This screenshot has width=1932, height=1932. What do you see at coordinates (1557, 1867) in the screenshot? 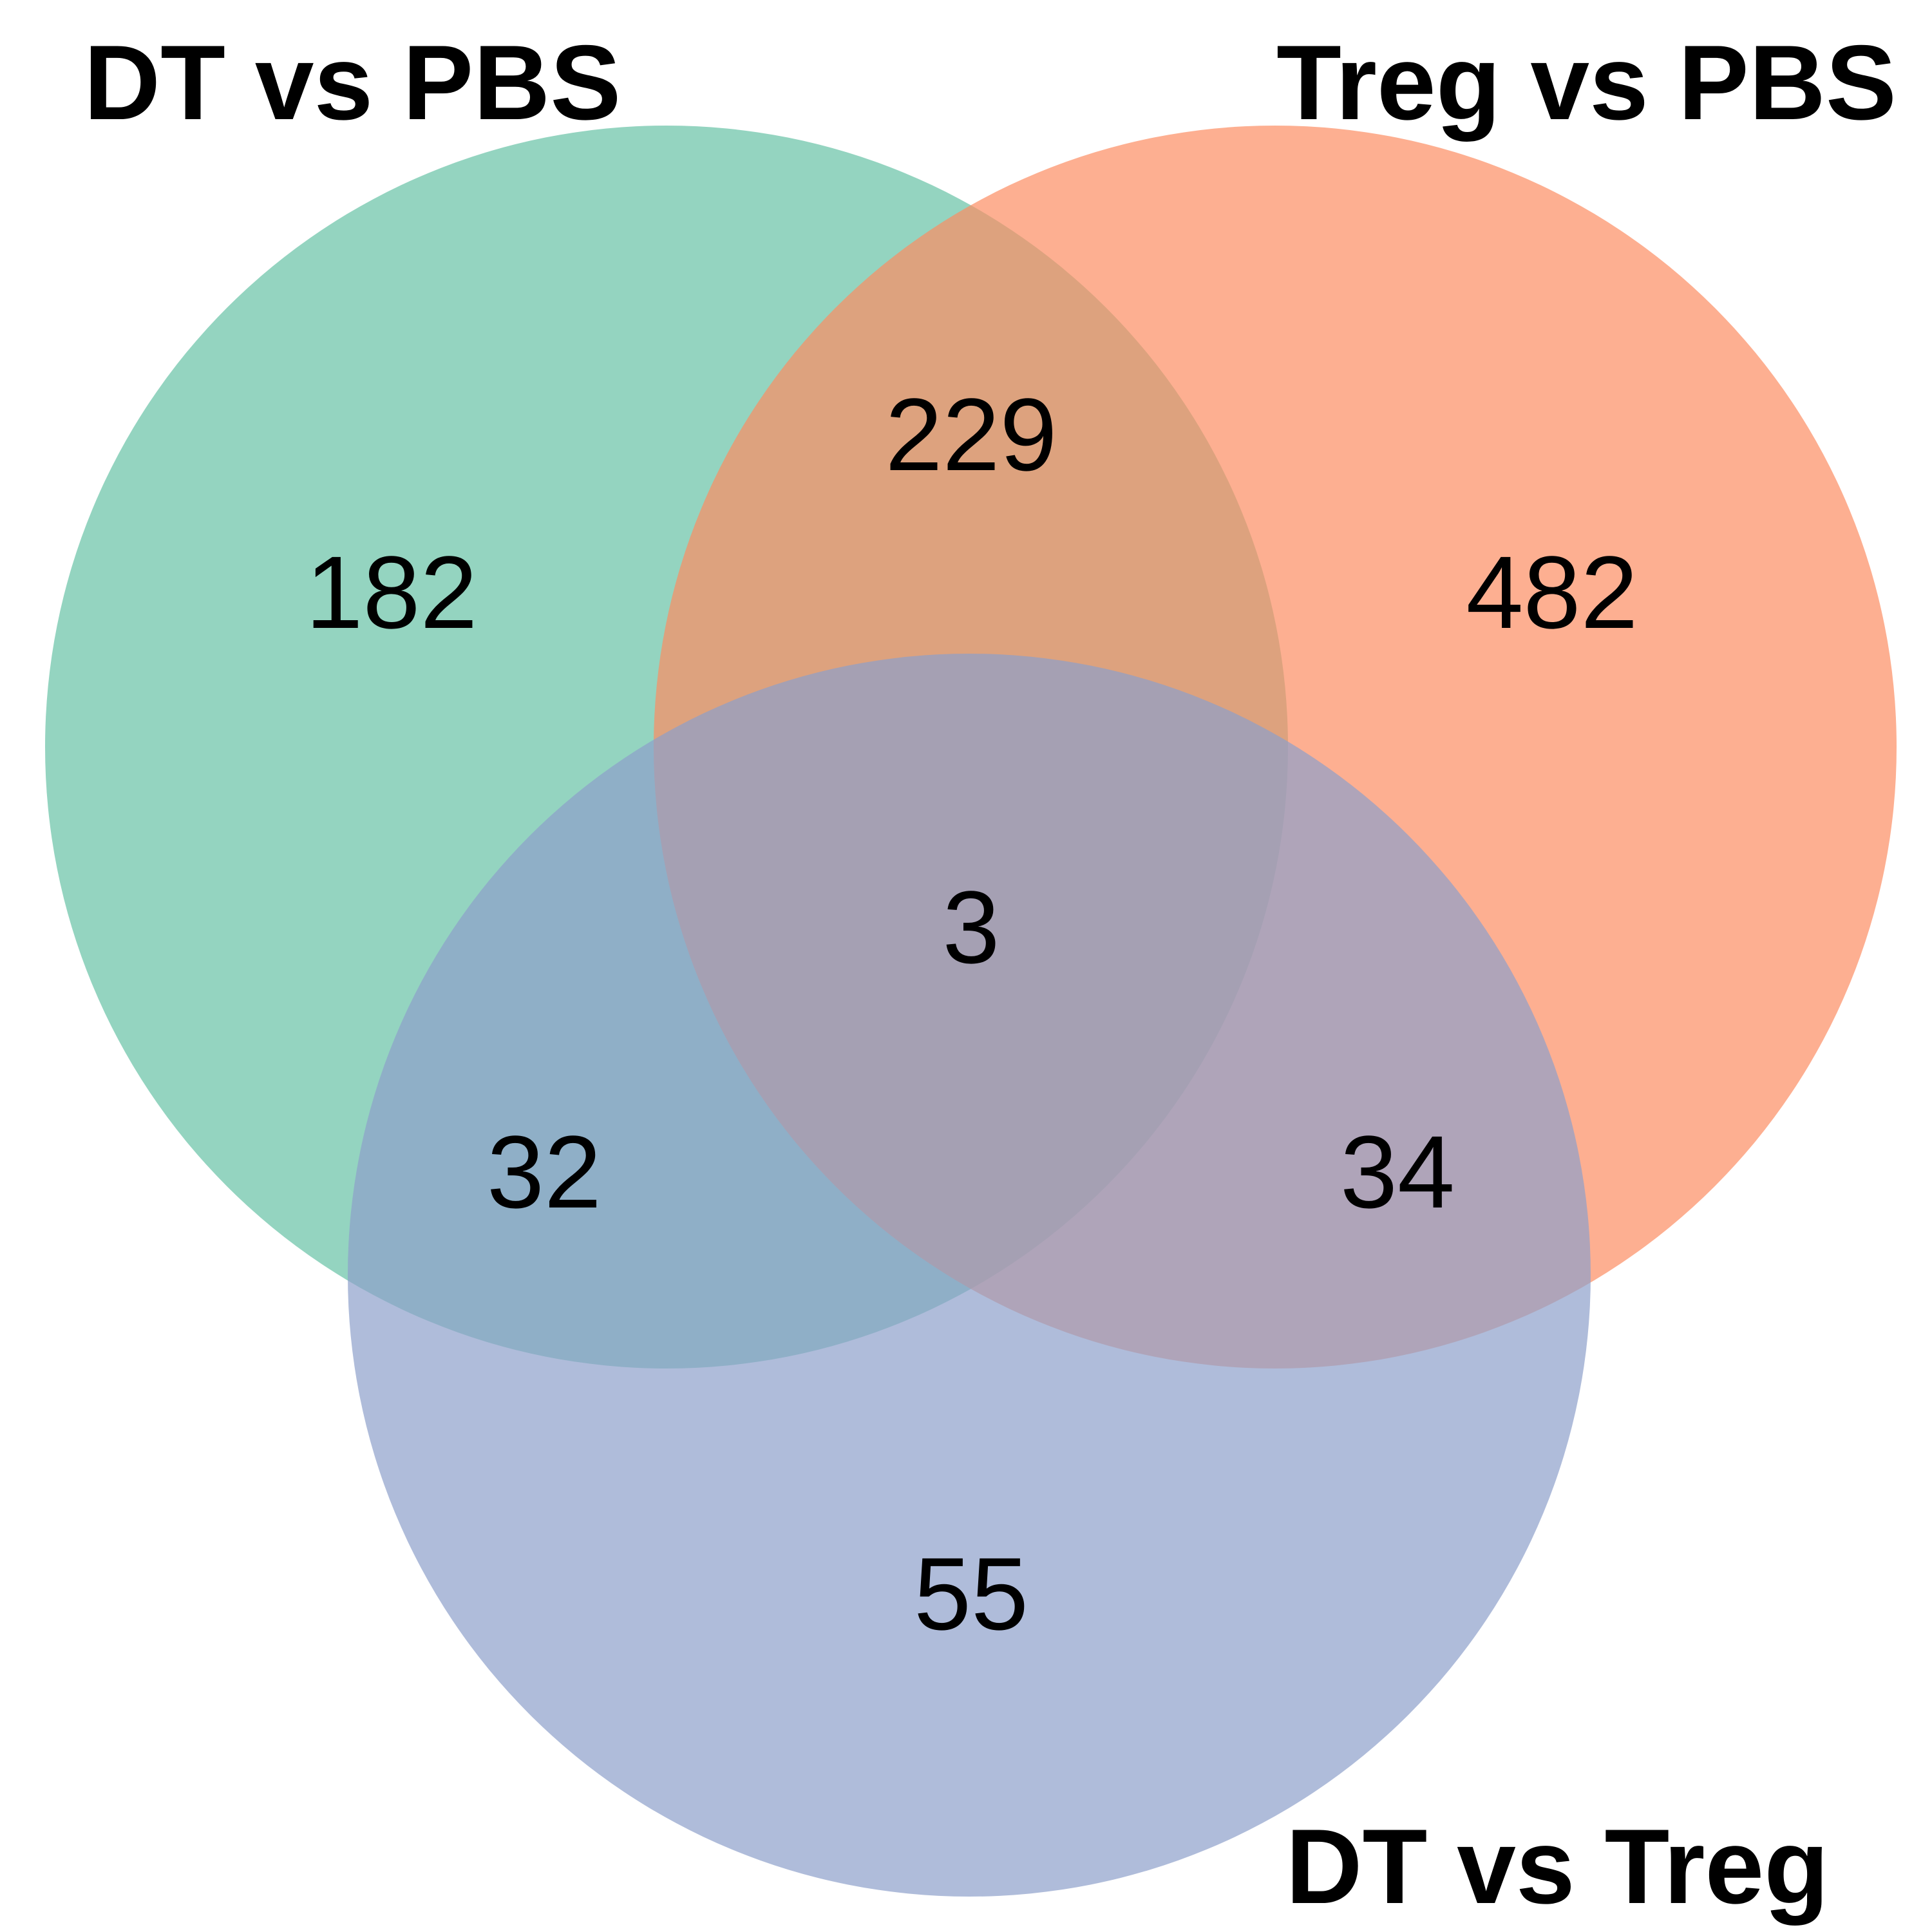
I see `set-label-dt-vs-treg: DT vs Treg` at bounding box center [1557, 1867].